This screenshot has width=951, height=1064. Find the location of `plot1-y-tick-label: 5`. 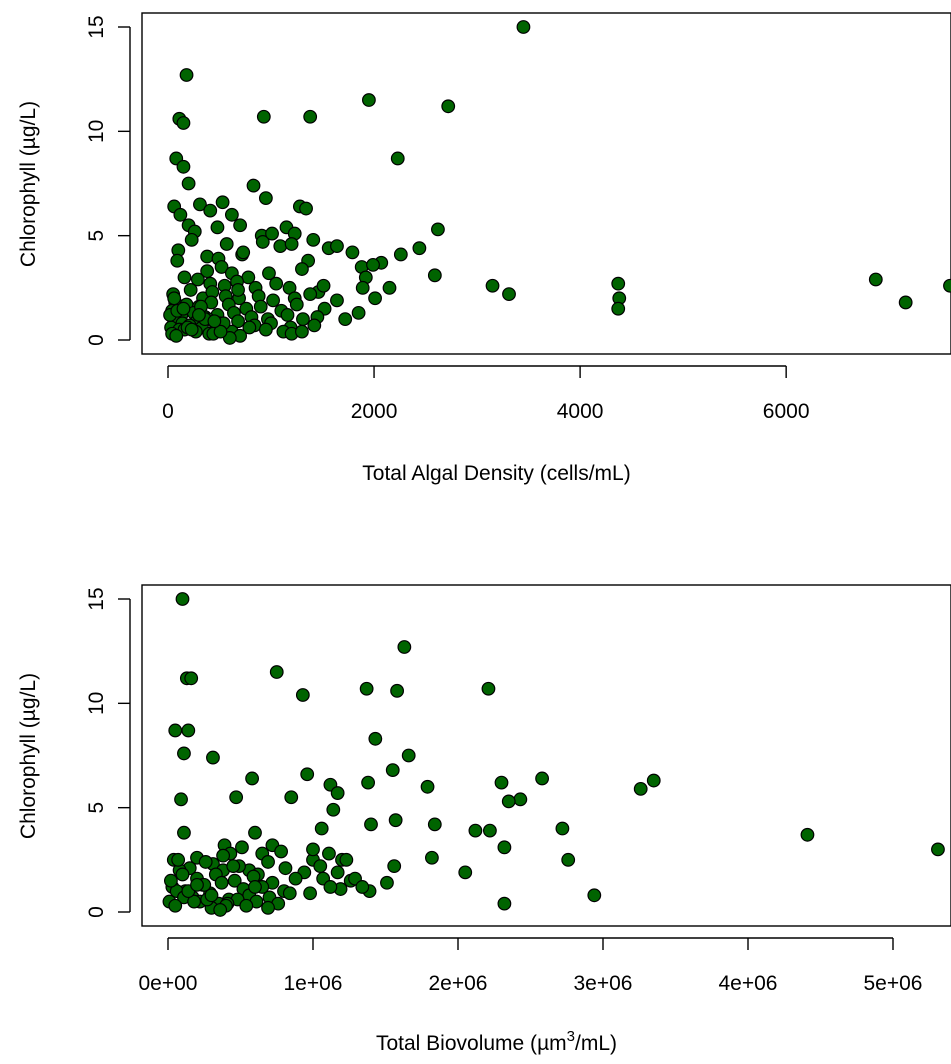

plot1-y-tick-label: 5 is located at coordinates (96, 236).